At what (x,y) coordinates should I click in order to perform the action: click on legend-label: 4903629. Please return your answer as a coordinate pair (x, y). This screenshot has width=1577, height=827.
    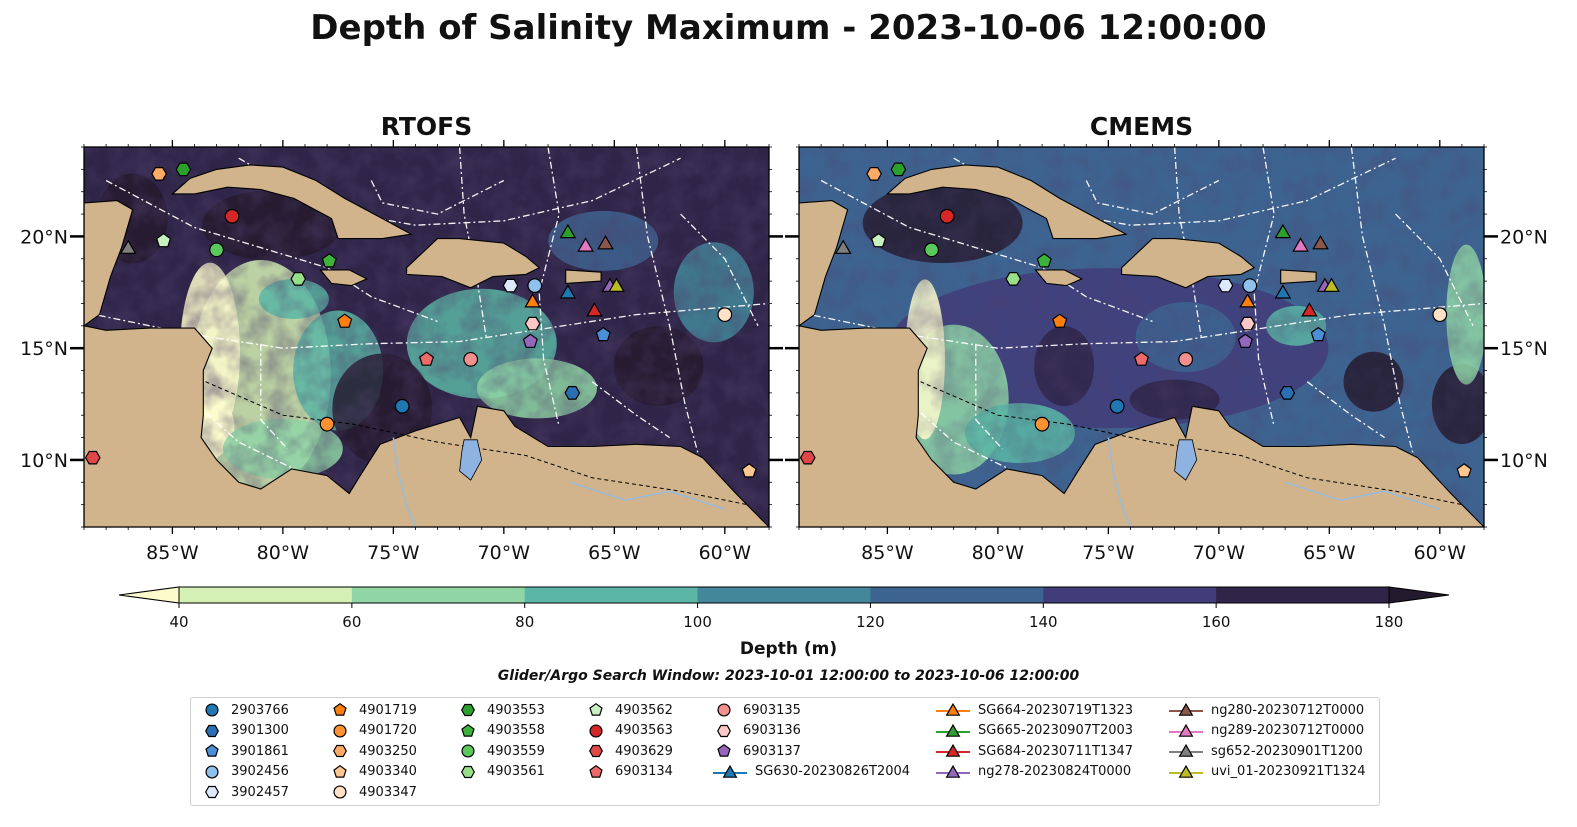
    Looking at the image, I should click on (644, 751).